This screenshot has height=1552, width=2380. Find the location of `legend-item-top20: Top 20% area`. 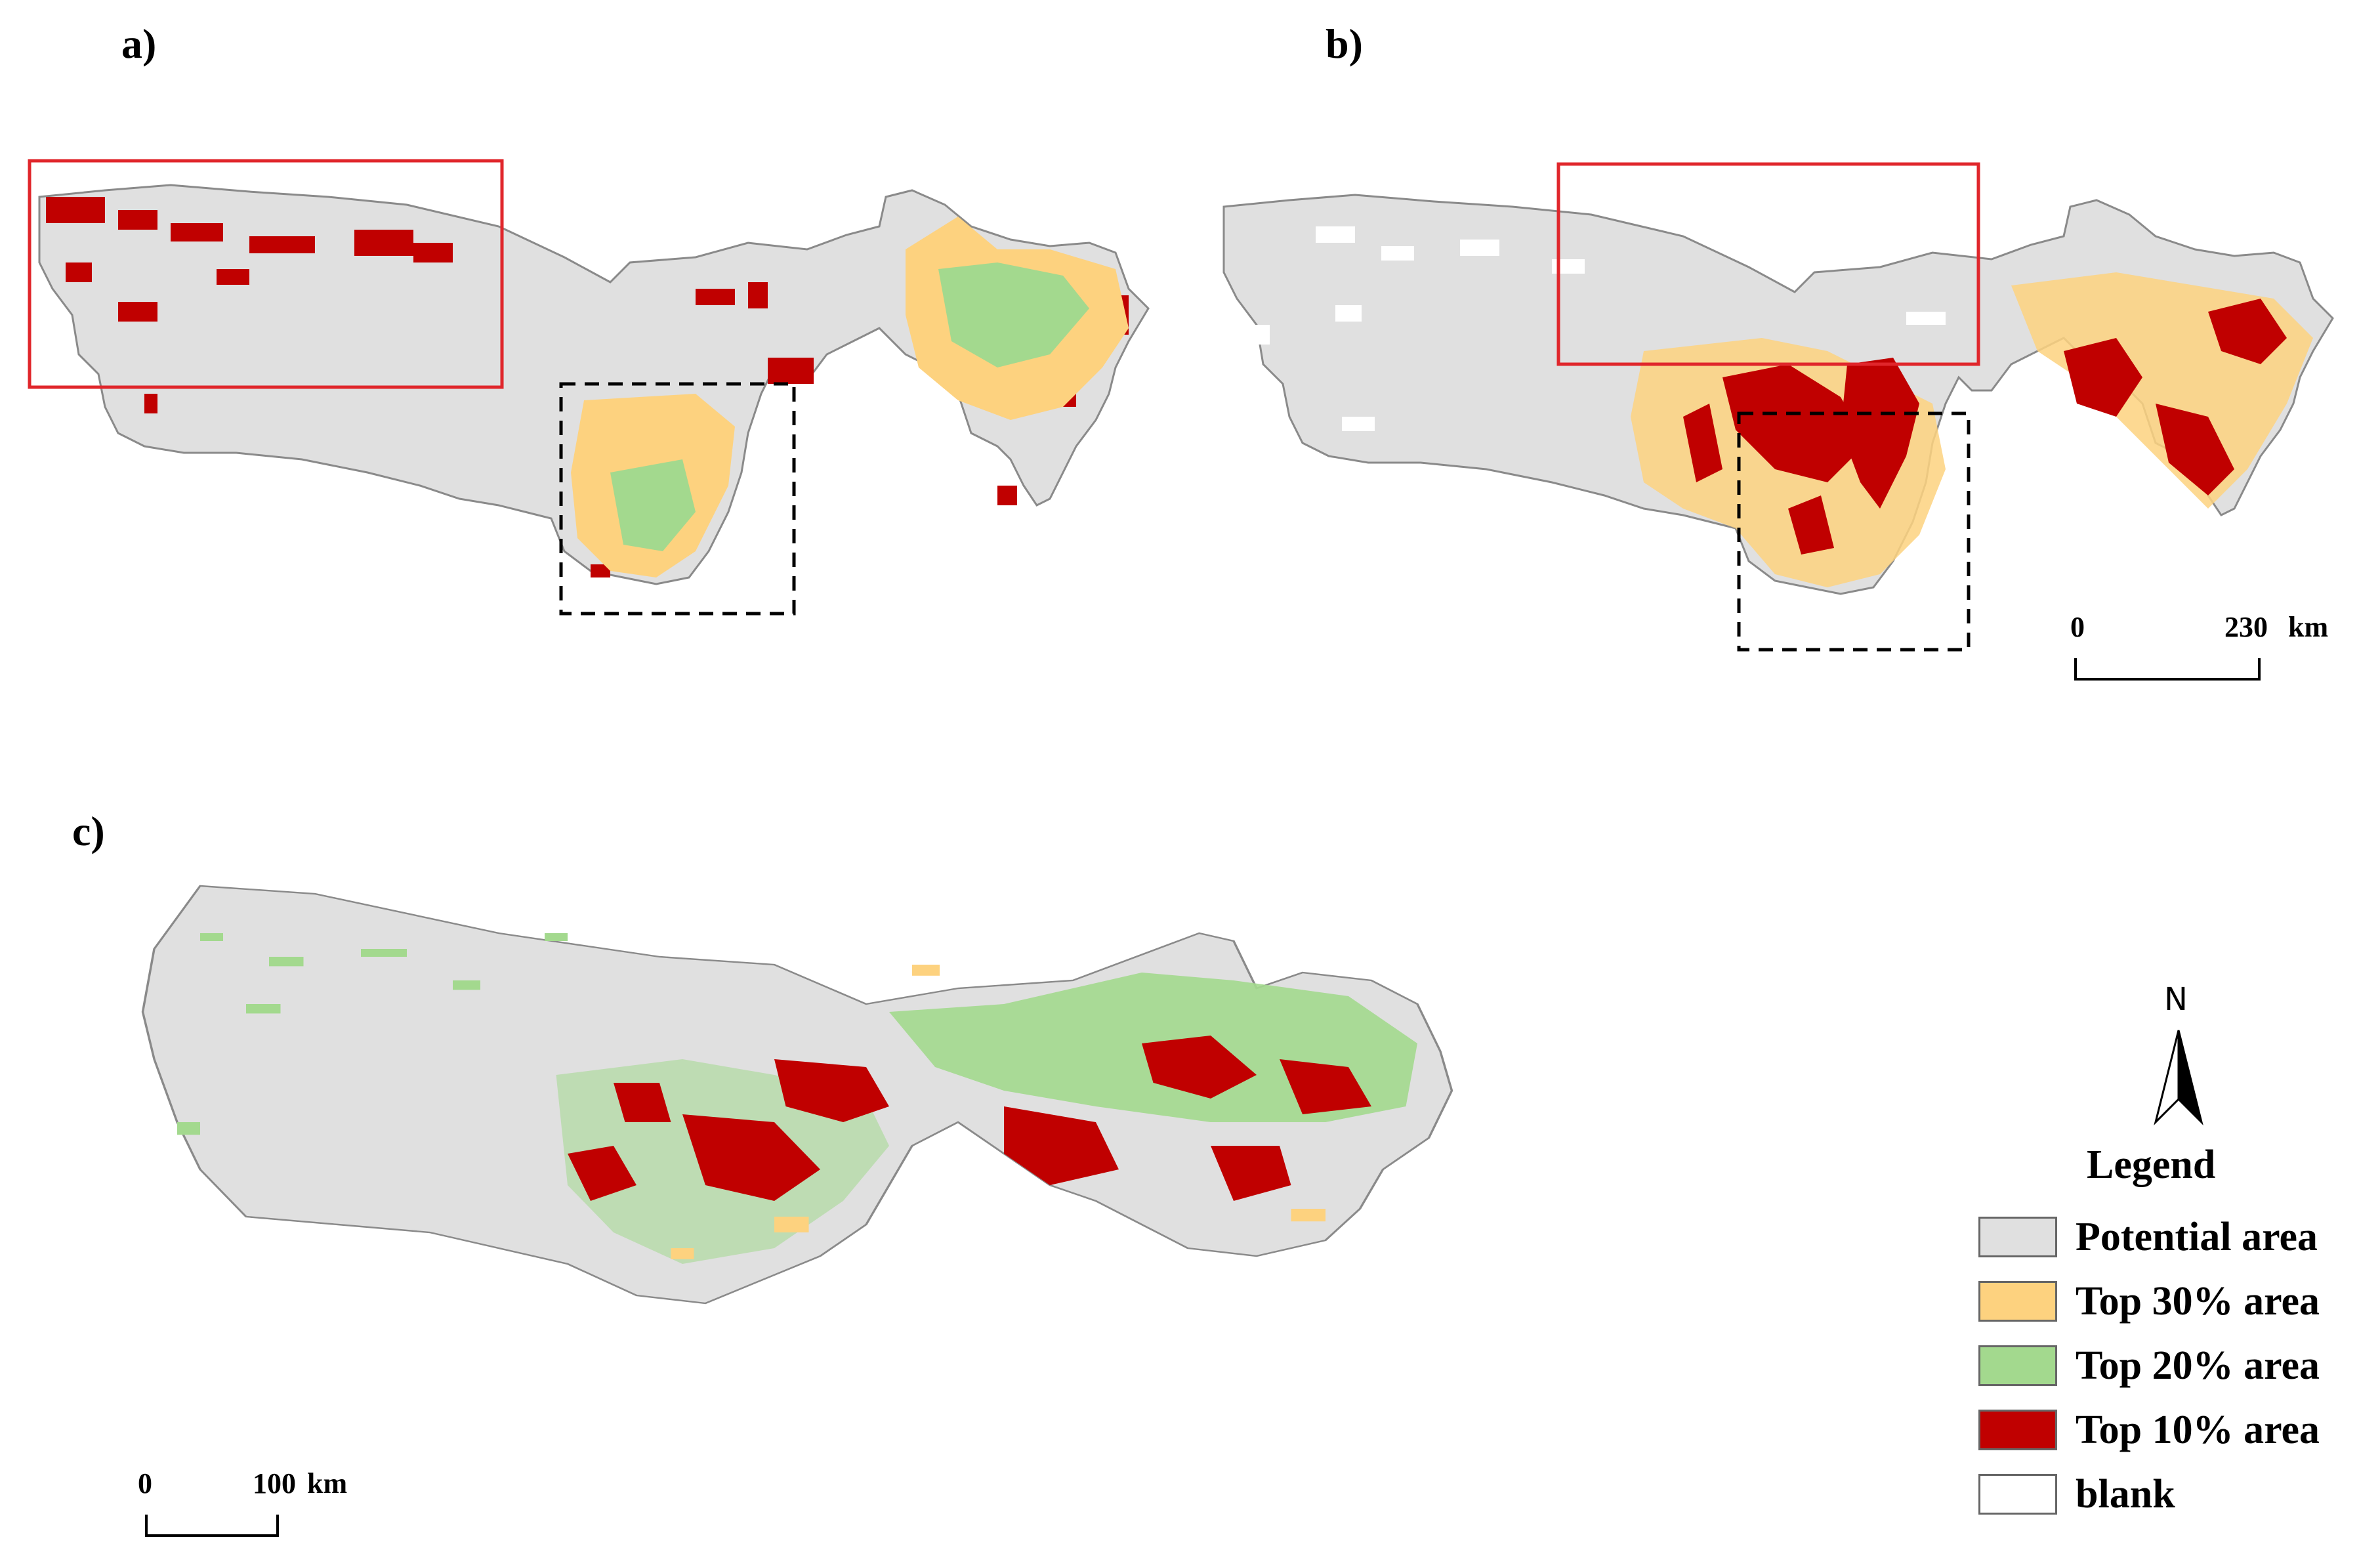

legend-item-top20: Top 20% area is located at coordinates (2149, 1366).